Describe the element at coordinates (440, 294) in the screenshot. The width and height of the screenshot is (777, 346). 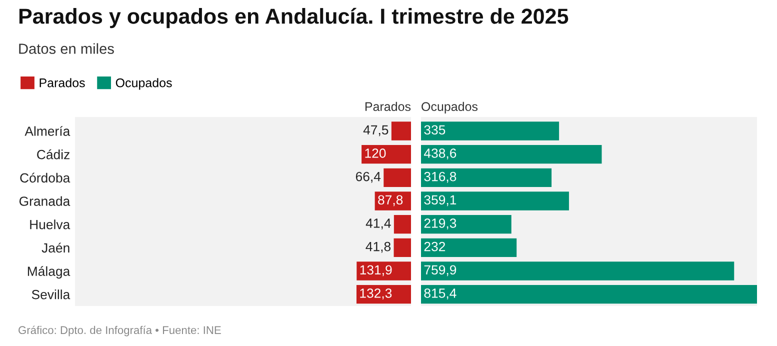
I see `data-label: 815,4` at that location.